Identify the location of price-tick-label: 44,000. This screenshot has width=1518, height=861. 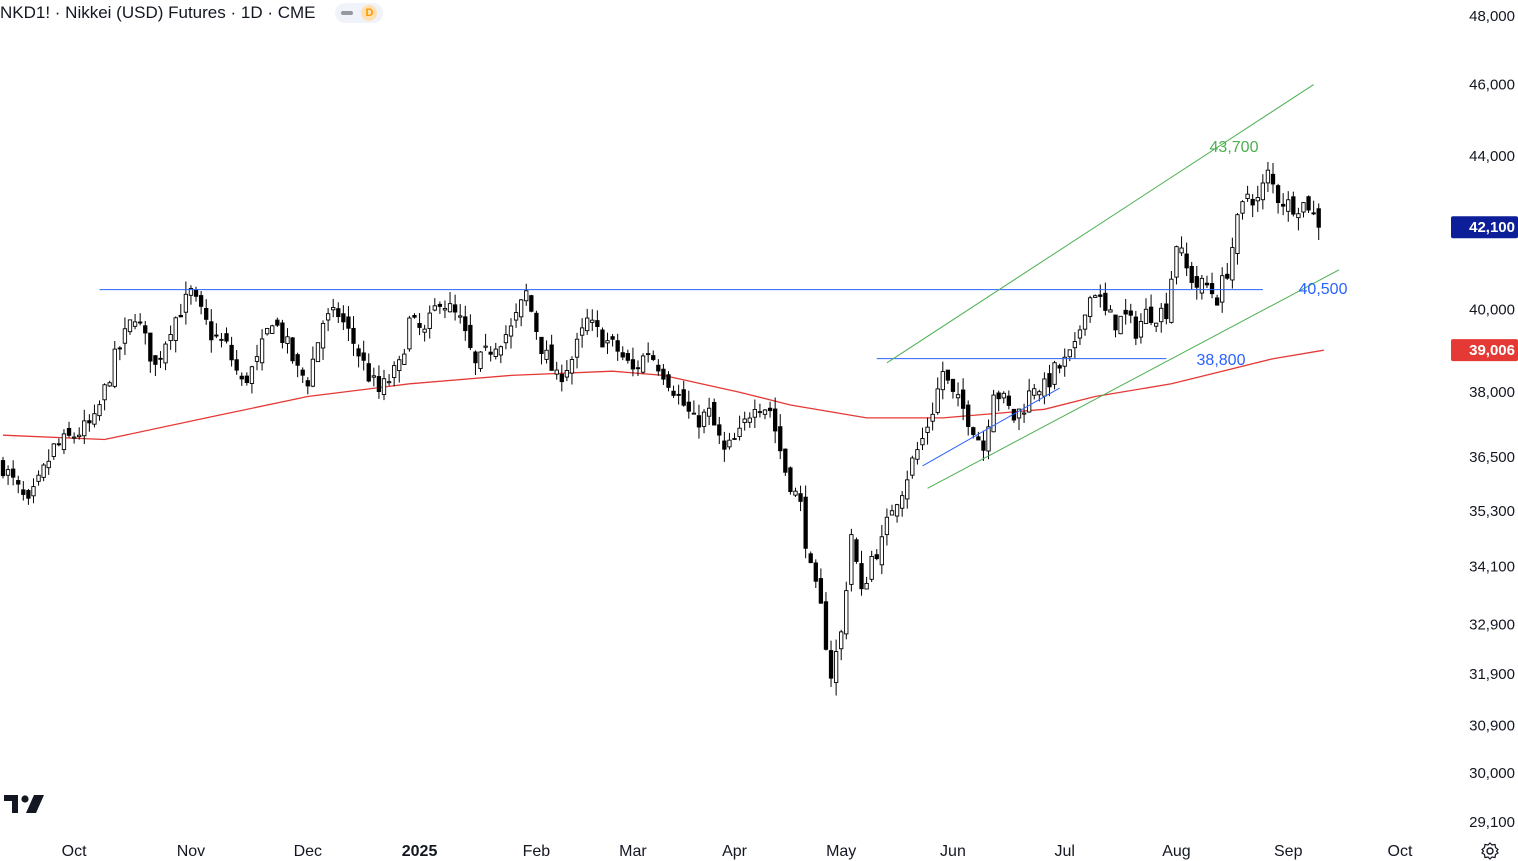
(1492, 156).